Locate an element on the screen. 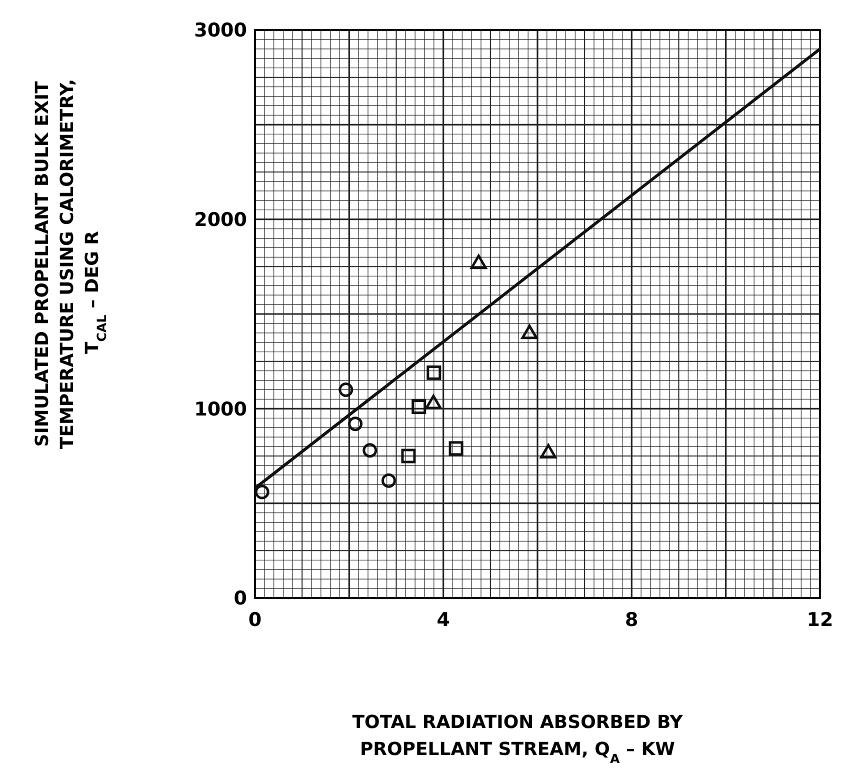 The width and height of the screenshot is (849, 783). y-tick-label: 1000 is located at coordinates (220, 409).